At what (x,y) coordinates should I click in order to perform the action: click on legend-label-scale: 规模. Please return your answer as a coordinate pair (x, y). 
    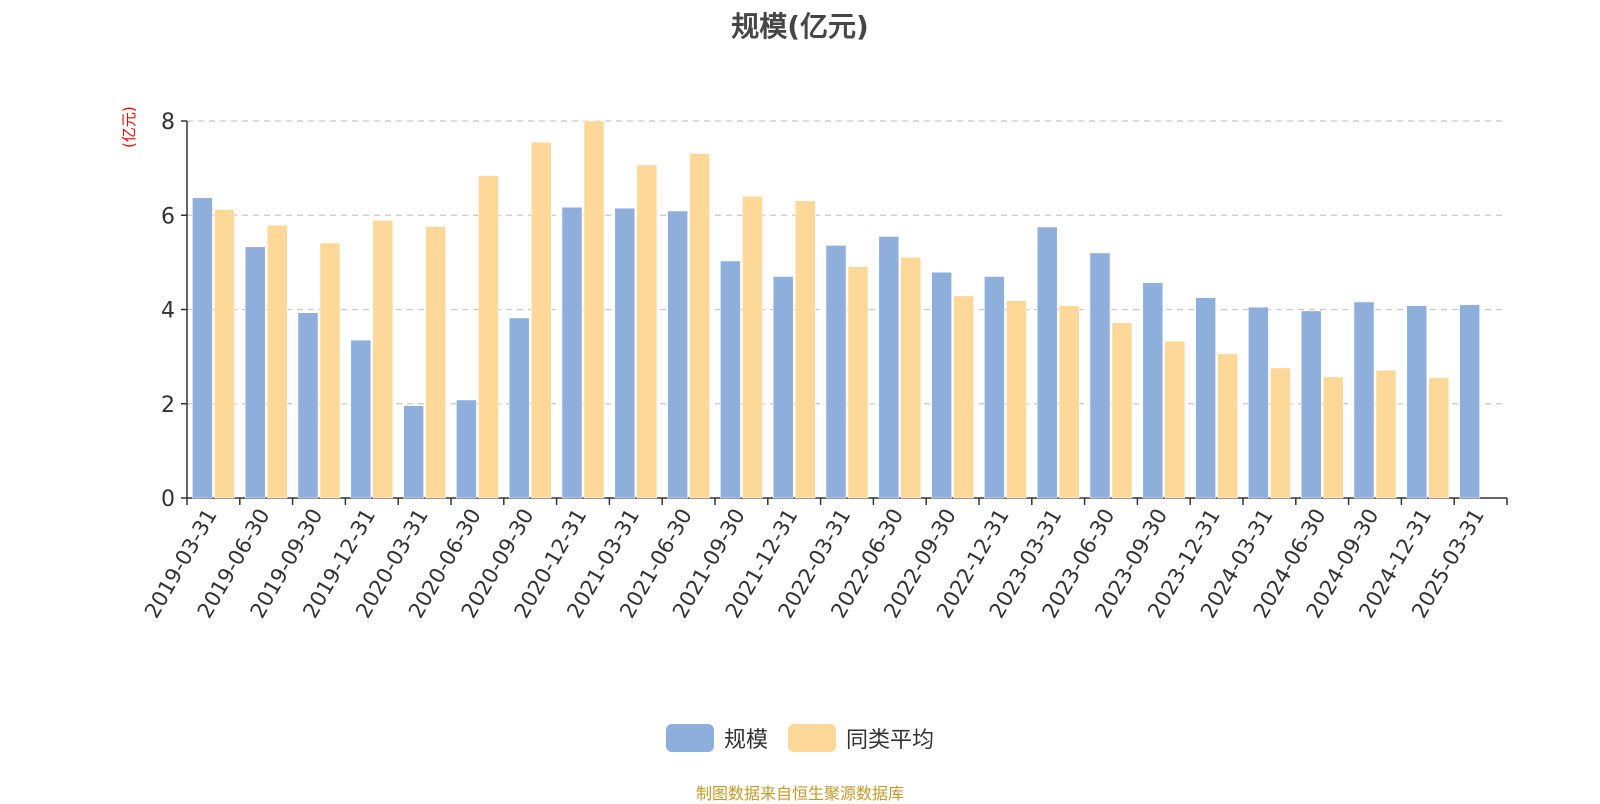
    Looking at the image, I should click on (745, 740).